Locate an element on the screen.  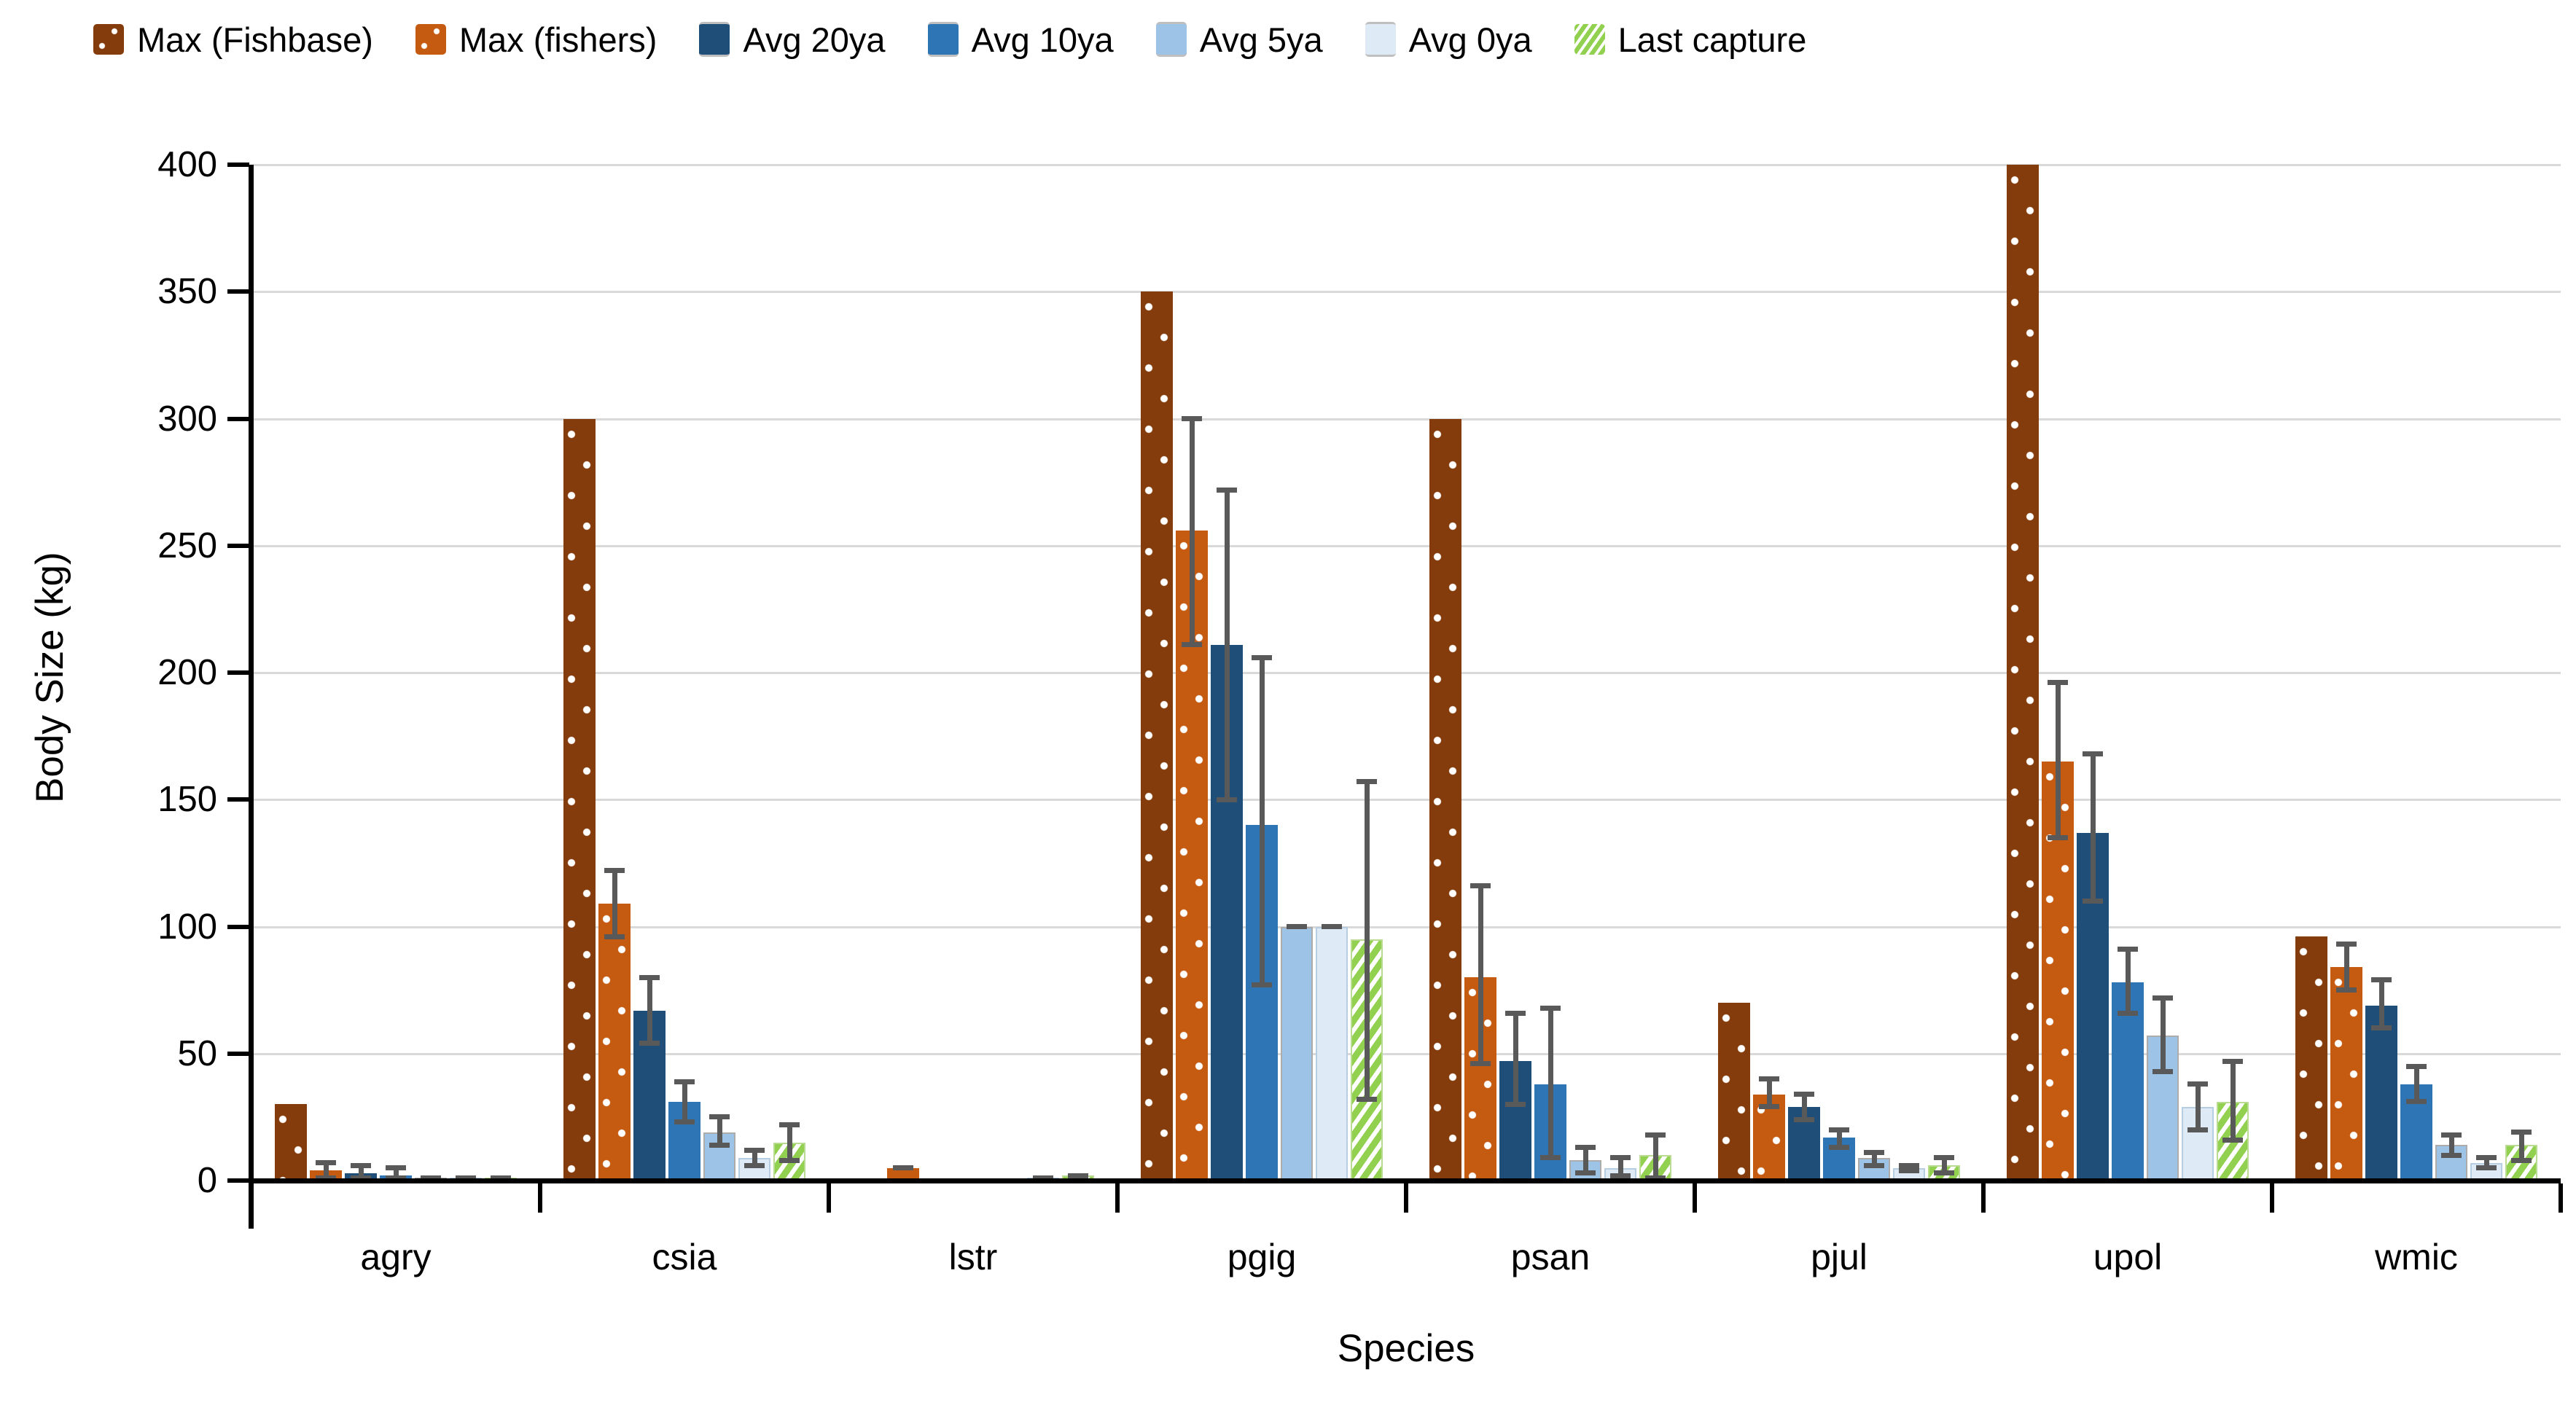
bar-wmic-avg20 is located at coordinates (2381, 1093).